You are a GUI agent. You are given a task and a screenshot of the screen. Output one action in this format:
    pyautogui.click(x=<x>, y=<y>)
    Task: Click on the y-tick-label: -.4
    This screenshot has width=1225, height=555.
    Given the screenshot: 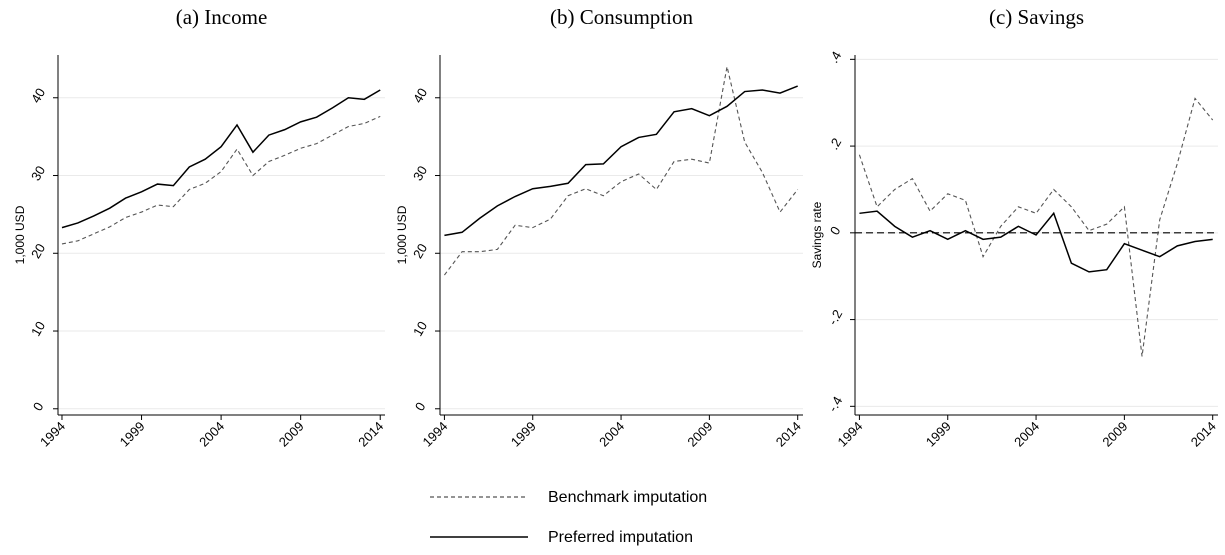 What is the action you would take?
    pyautogui.click(x=835, y=404)
    